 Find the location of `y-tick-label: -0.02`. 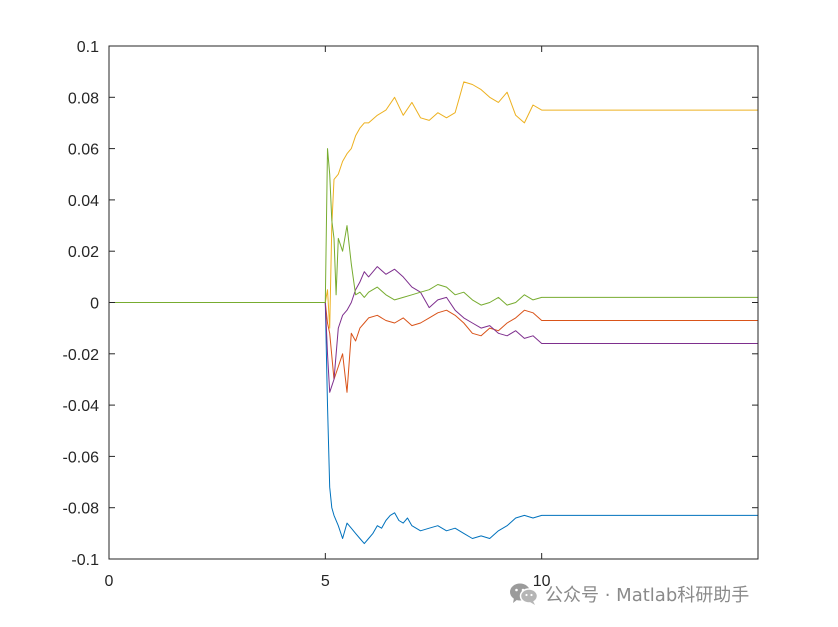

y-tick-label: -0.02 is located at coordinates (81, 355).